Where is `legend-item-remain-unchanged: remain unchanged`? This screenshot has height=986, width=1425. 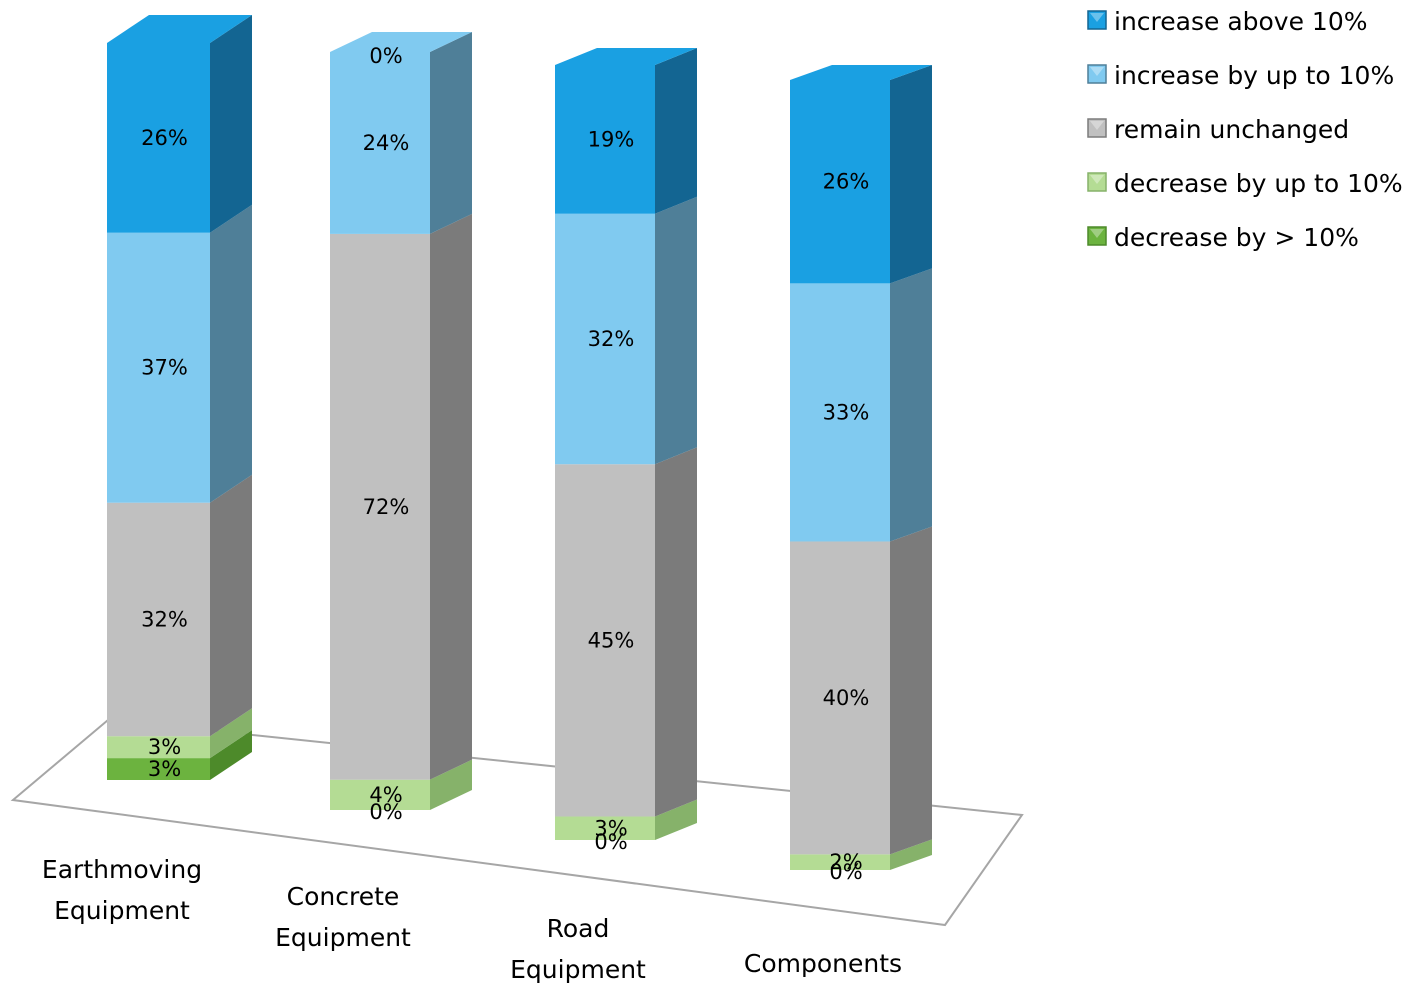
legend-item-remain-unchanged: remain unchanged is located at coordinates (1218, 129).